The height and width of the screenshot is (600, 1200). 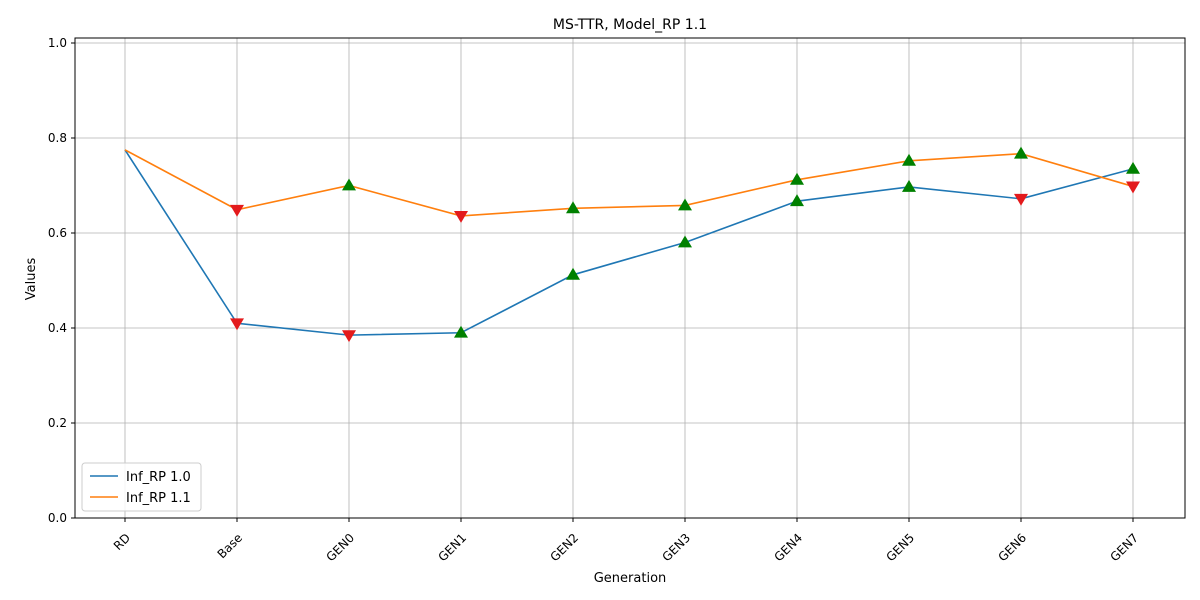 What do you see at coordinates (630, 578) in the screenshot?
I see `x-axis-label: Generation` at bounding box center [630, 578].